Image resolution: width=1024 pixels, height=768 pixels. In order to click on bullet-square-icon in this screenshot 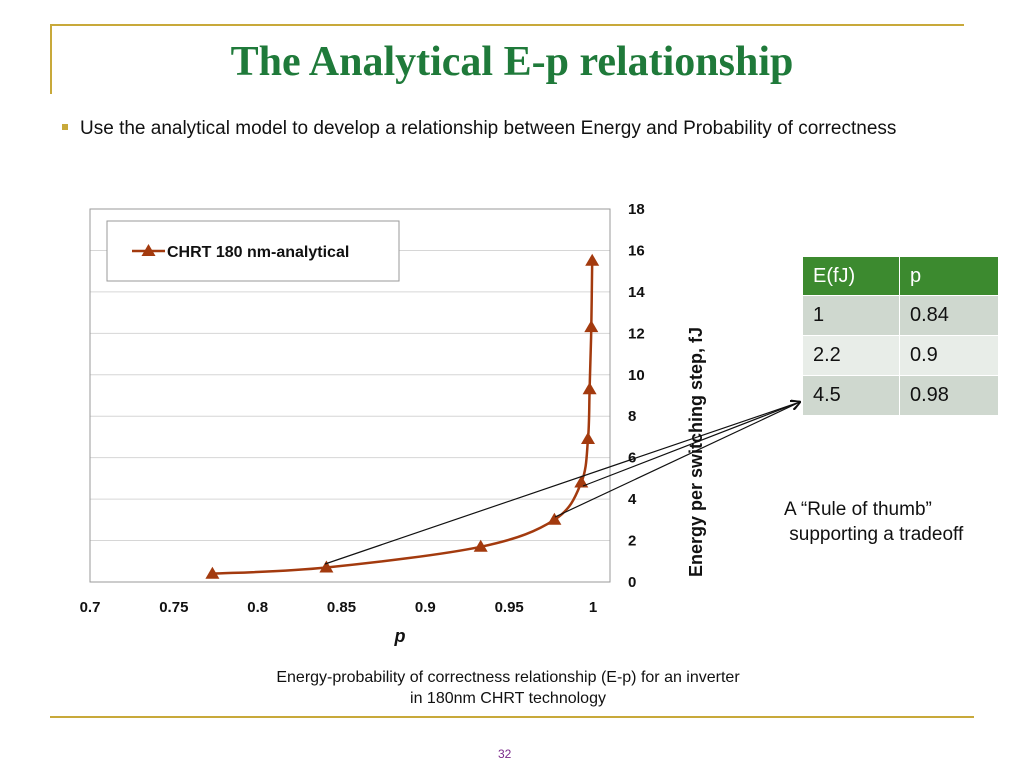, I will do `click(65, 127)`.